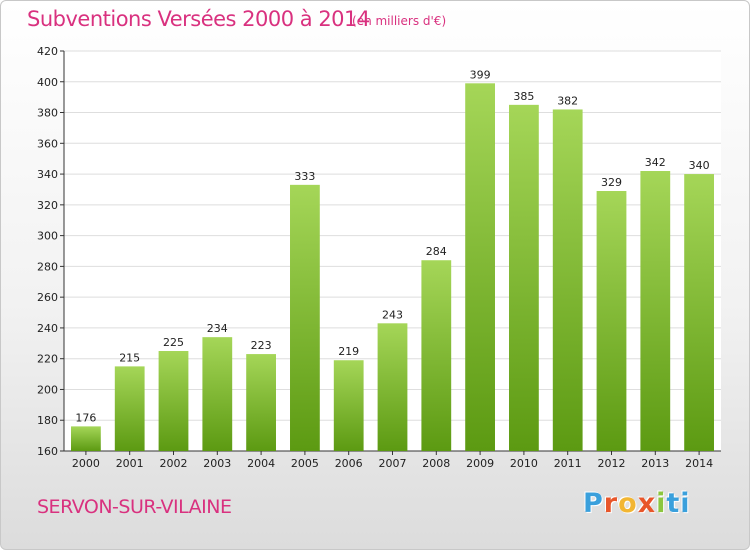 This screenshot has width=750, height=550. I want to click on bar-2008, so click(436, 355).